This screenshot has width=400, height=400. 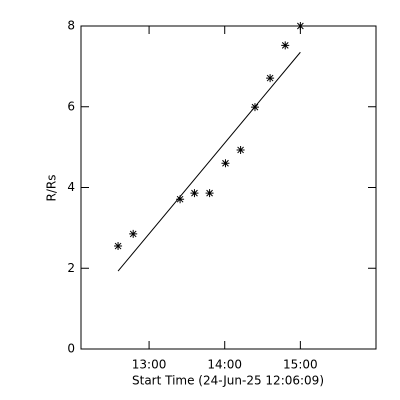 What do you see at coordinates (71, 26) in the screenshot?
I see `y-tick-label: 8` at bounding box center [71, 26].